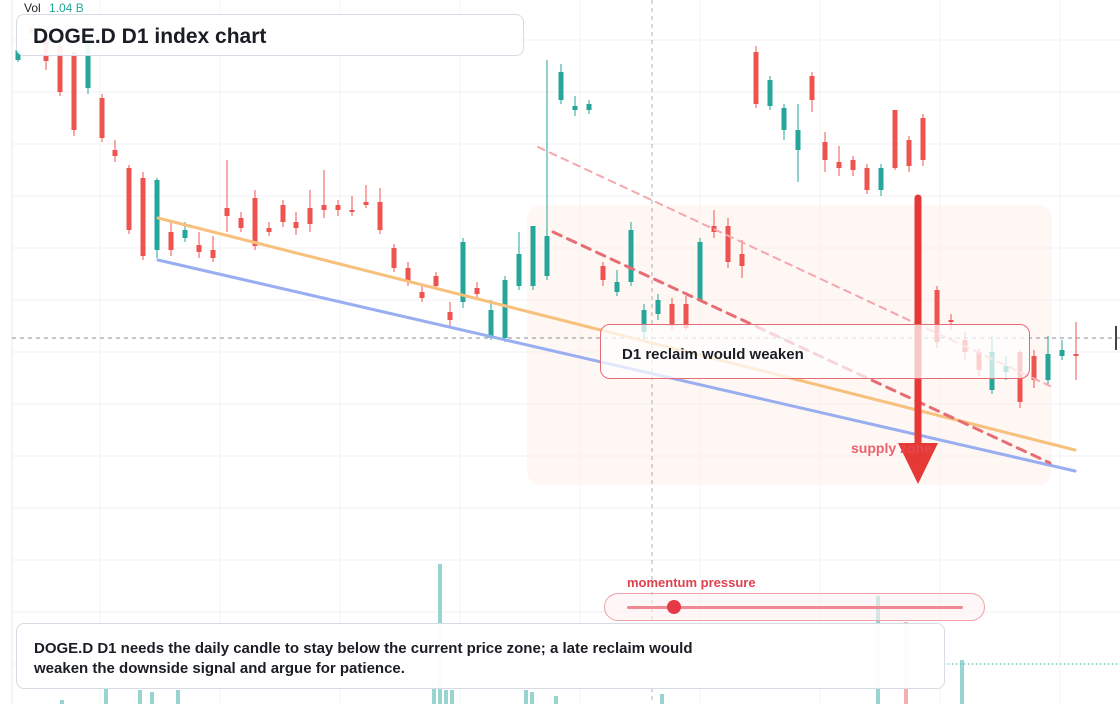  What do you see at coordinates (32, 8) in the screenshot?
I see `volume-label: Vol` at bounding box center [32, 8].